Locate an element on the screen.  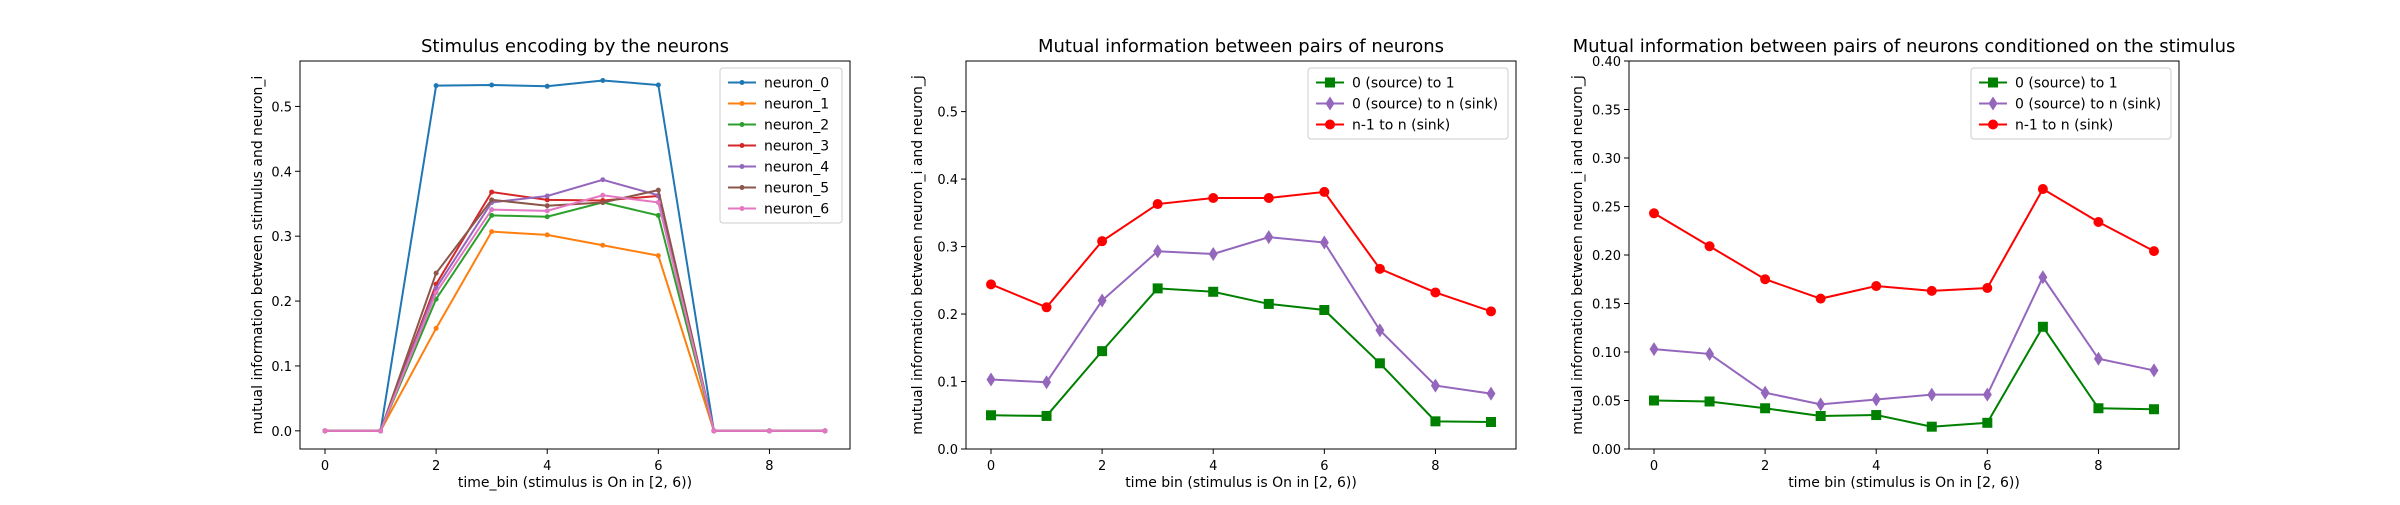
y-tick-label: 0.20 is located at coordinates (1606, 256).